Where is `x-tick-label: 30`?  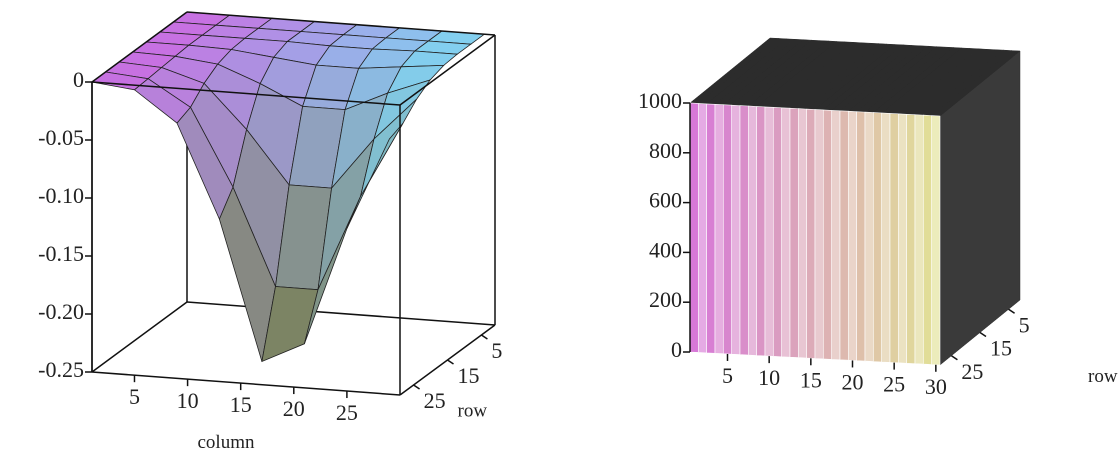 x-tick-label: 30 is located at coordinates (936, 386).